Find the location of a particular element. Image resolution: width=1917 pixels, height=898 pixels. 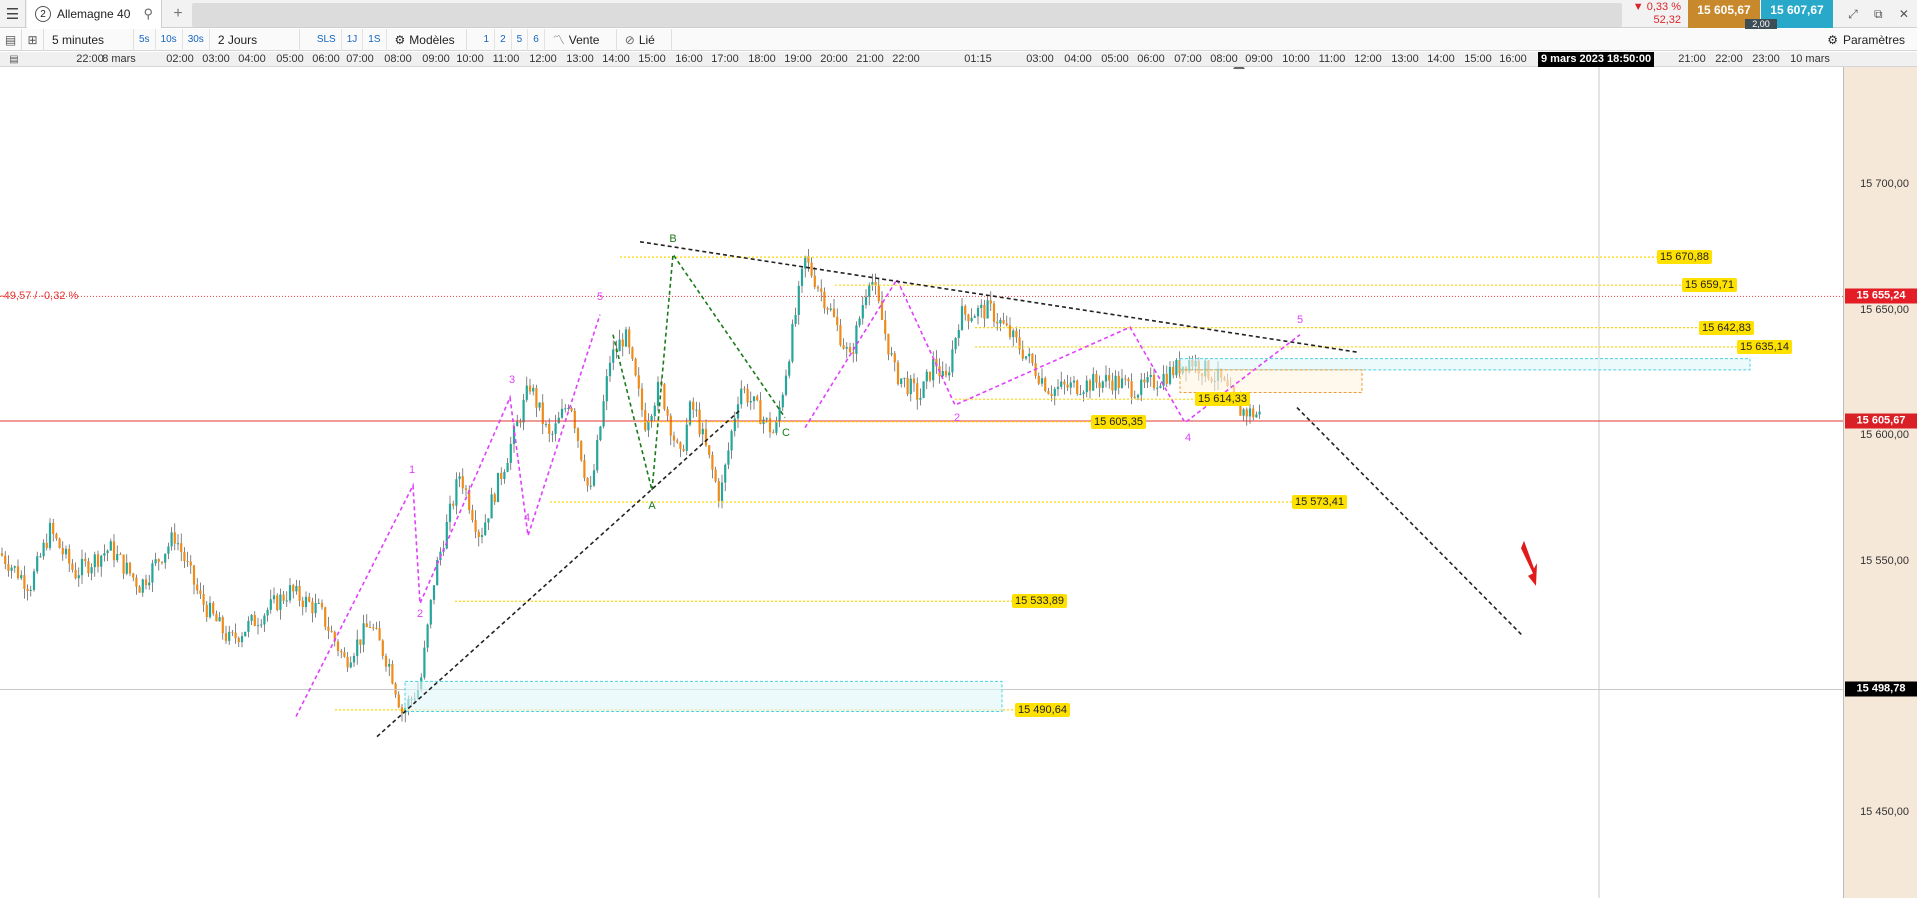

tab-area is located at coordinates (907, 15).